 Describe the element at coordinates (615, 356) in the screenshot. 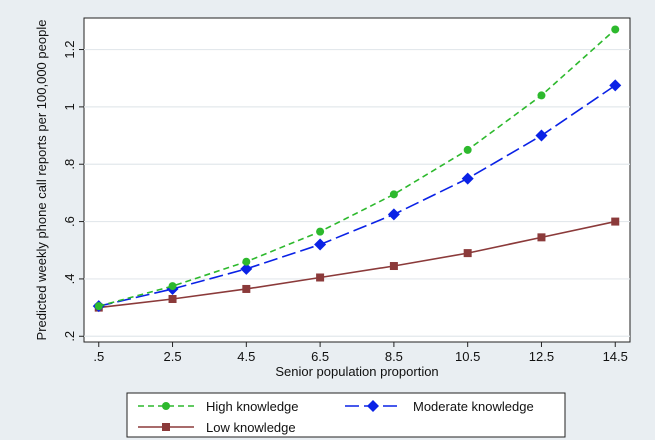

I see `x-tick-label: 14.5` at that location.